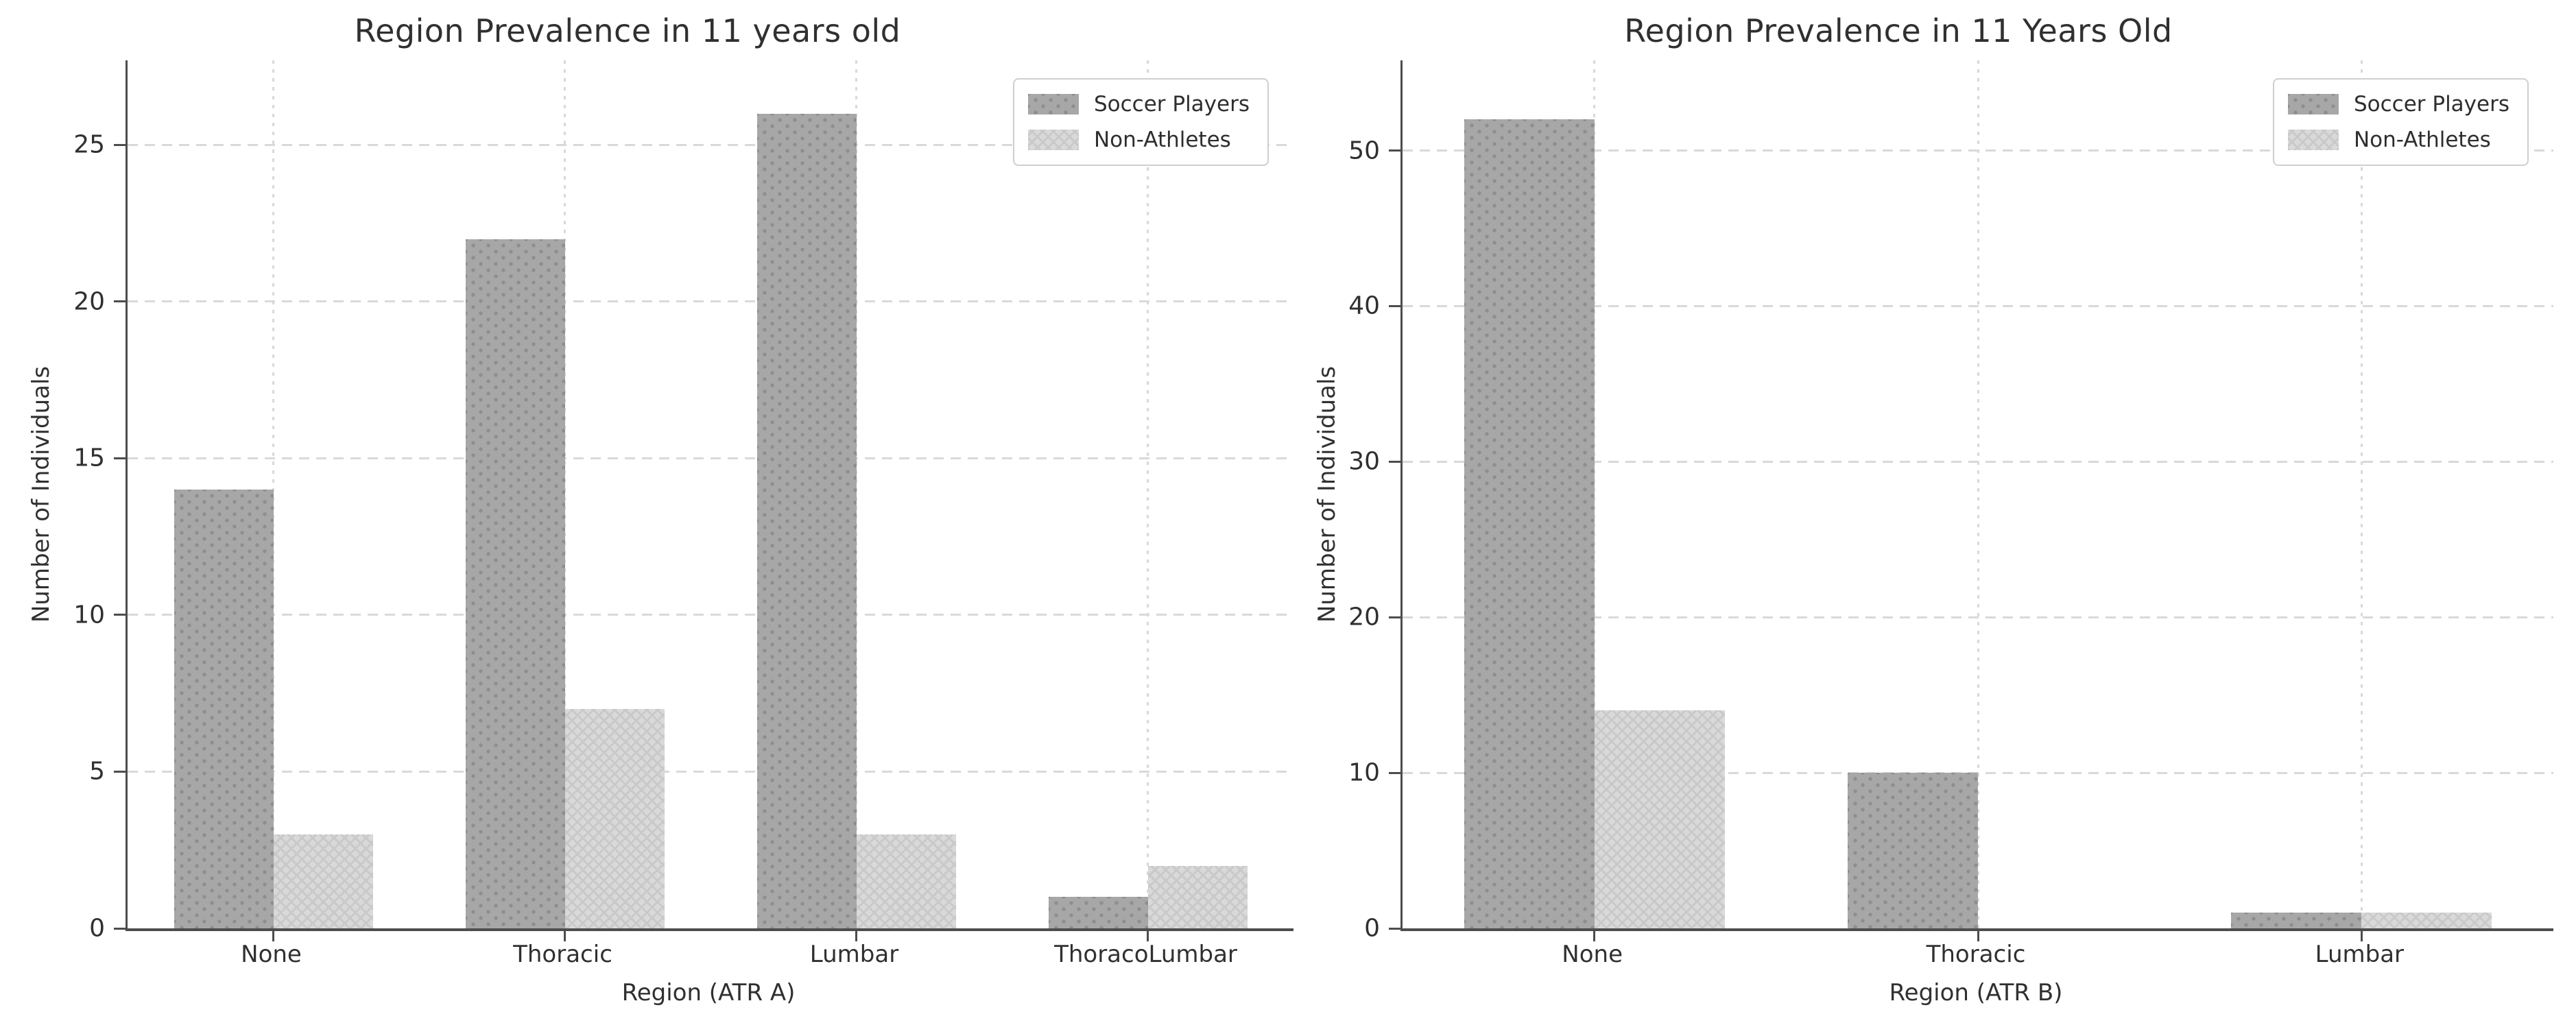  I want to click on y-tick-label: 40, so click(1364, 305).